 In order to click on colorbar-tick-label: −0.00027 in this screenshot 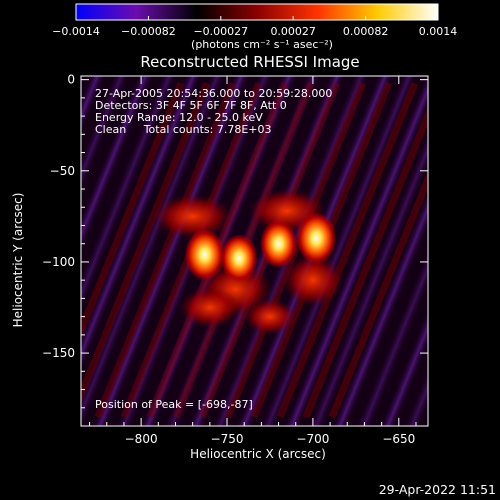, I will do `click(220, 31)`.